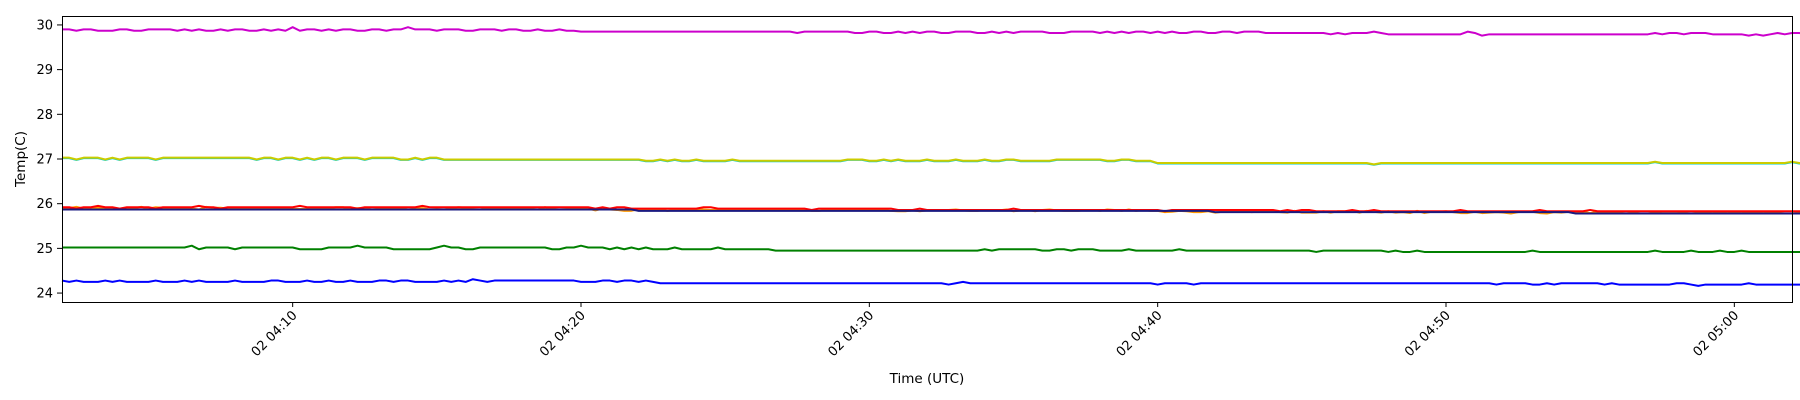 The image size is (1800, 400). I want to click on y-tick-label-5: 29, so click(44, 70).